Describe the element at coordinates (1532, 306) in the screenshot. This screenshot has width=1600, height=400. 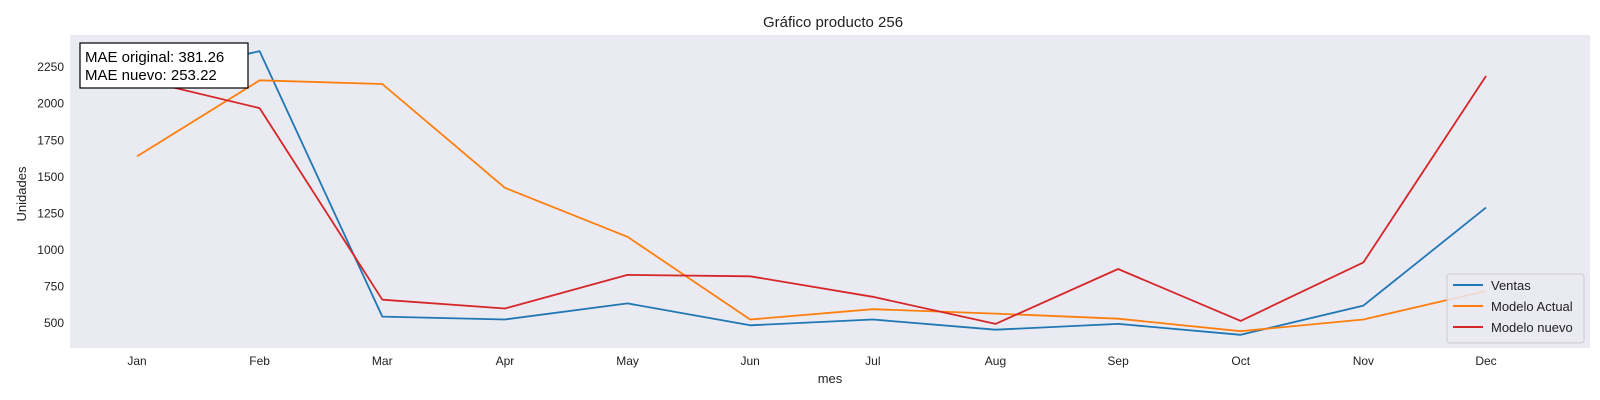
I see `legend-label-modelo-actual: Modelo Actual` at that location.